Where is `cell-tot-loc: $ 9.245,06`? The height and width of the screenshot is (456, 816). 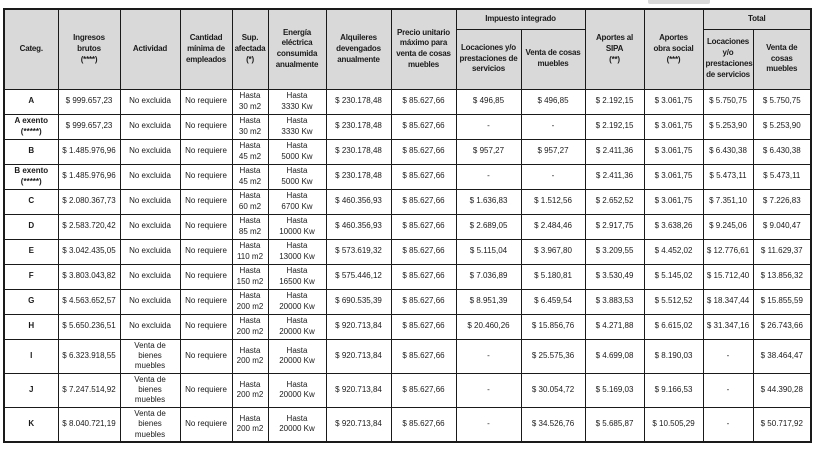
cell-tot-loc: $ 9.245,06 is located at coordinates (728, 226).